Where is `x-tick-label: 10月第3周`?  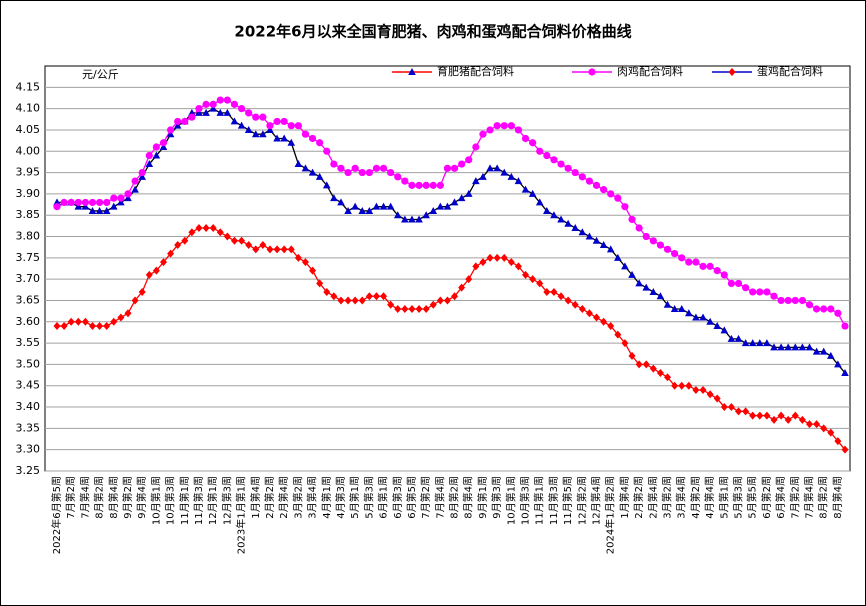 x-tick-label: 10月第3周 is located at coordinates (525, 500).